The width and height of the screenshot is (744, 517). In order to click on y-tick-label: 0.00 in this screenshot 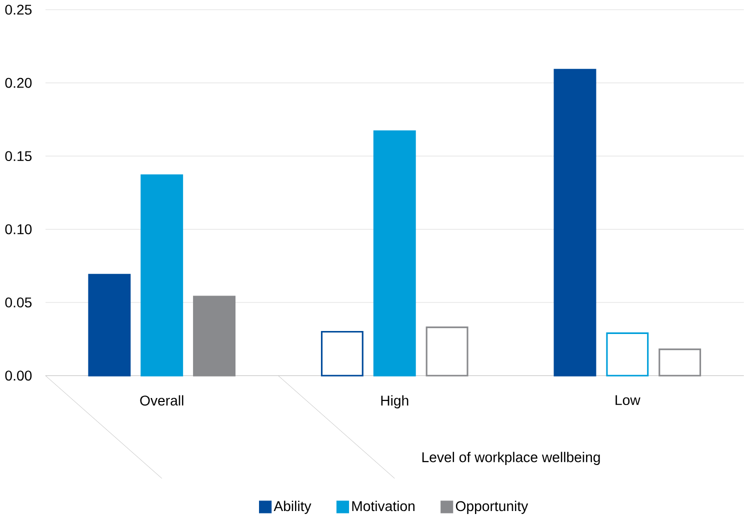, I will do `click(18, 375)`.